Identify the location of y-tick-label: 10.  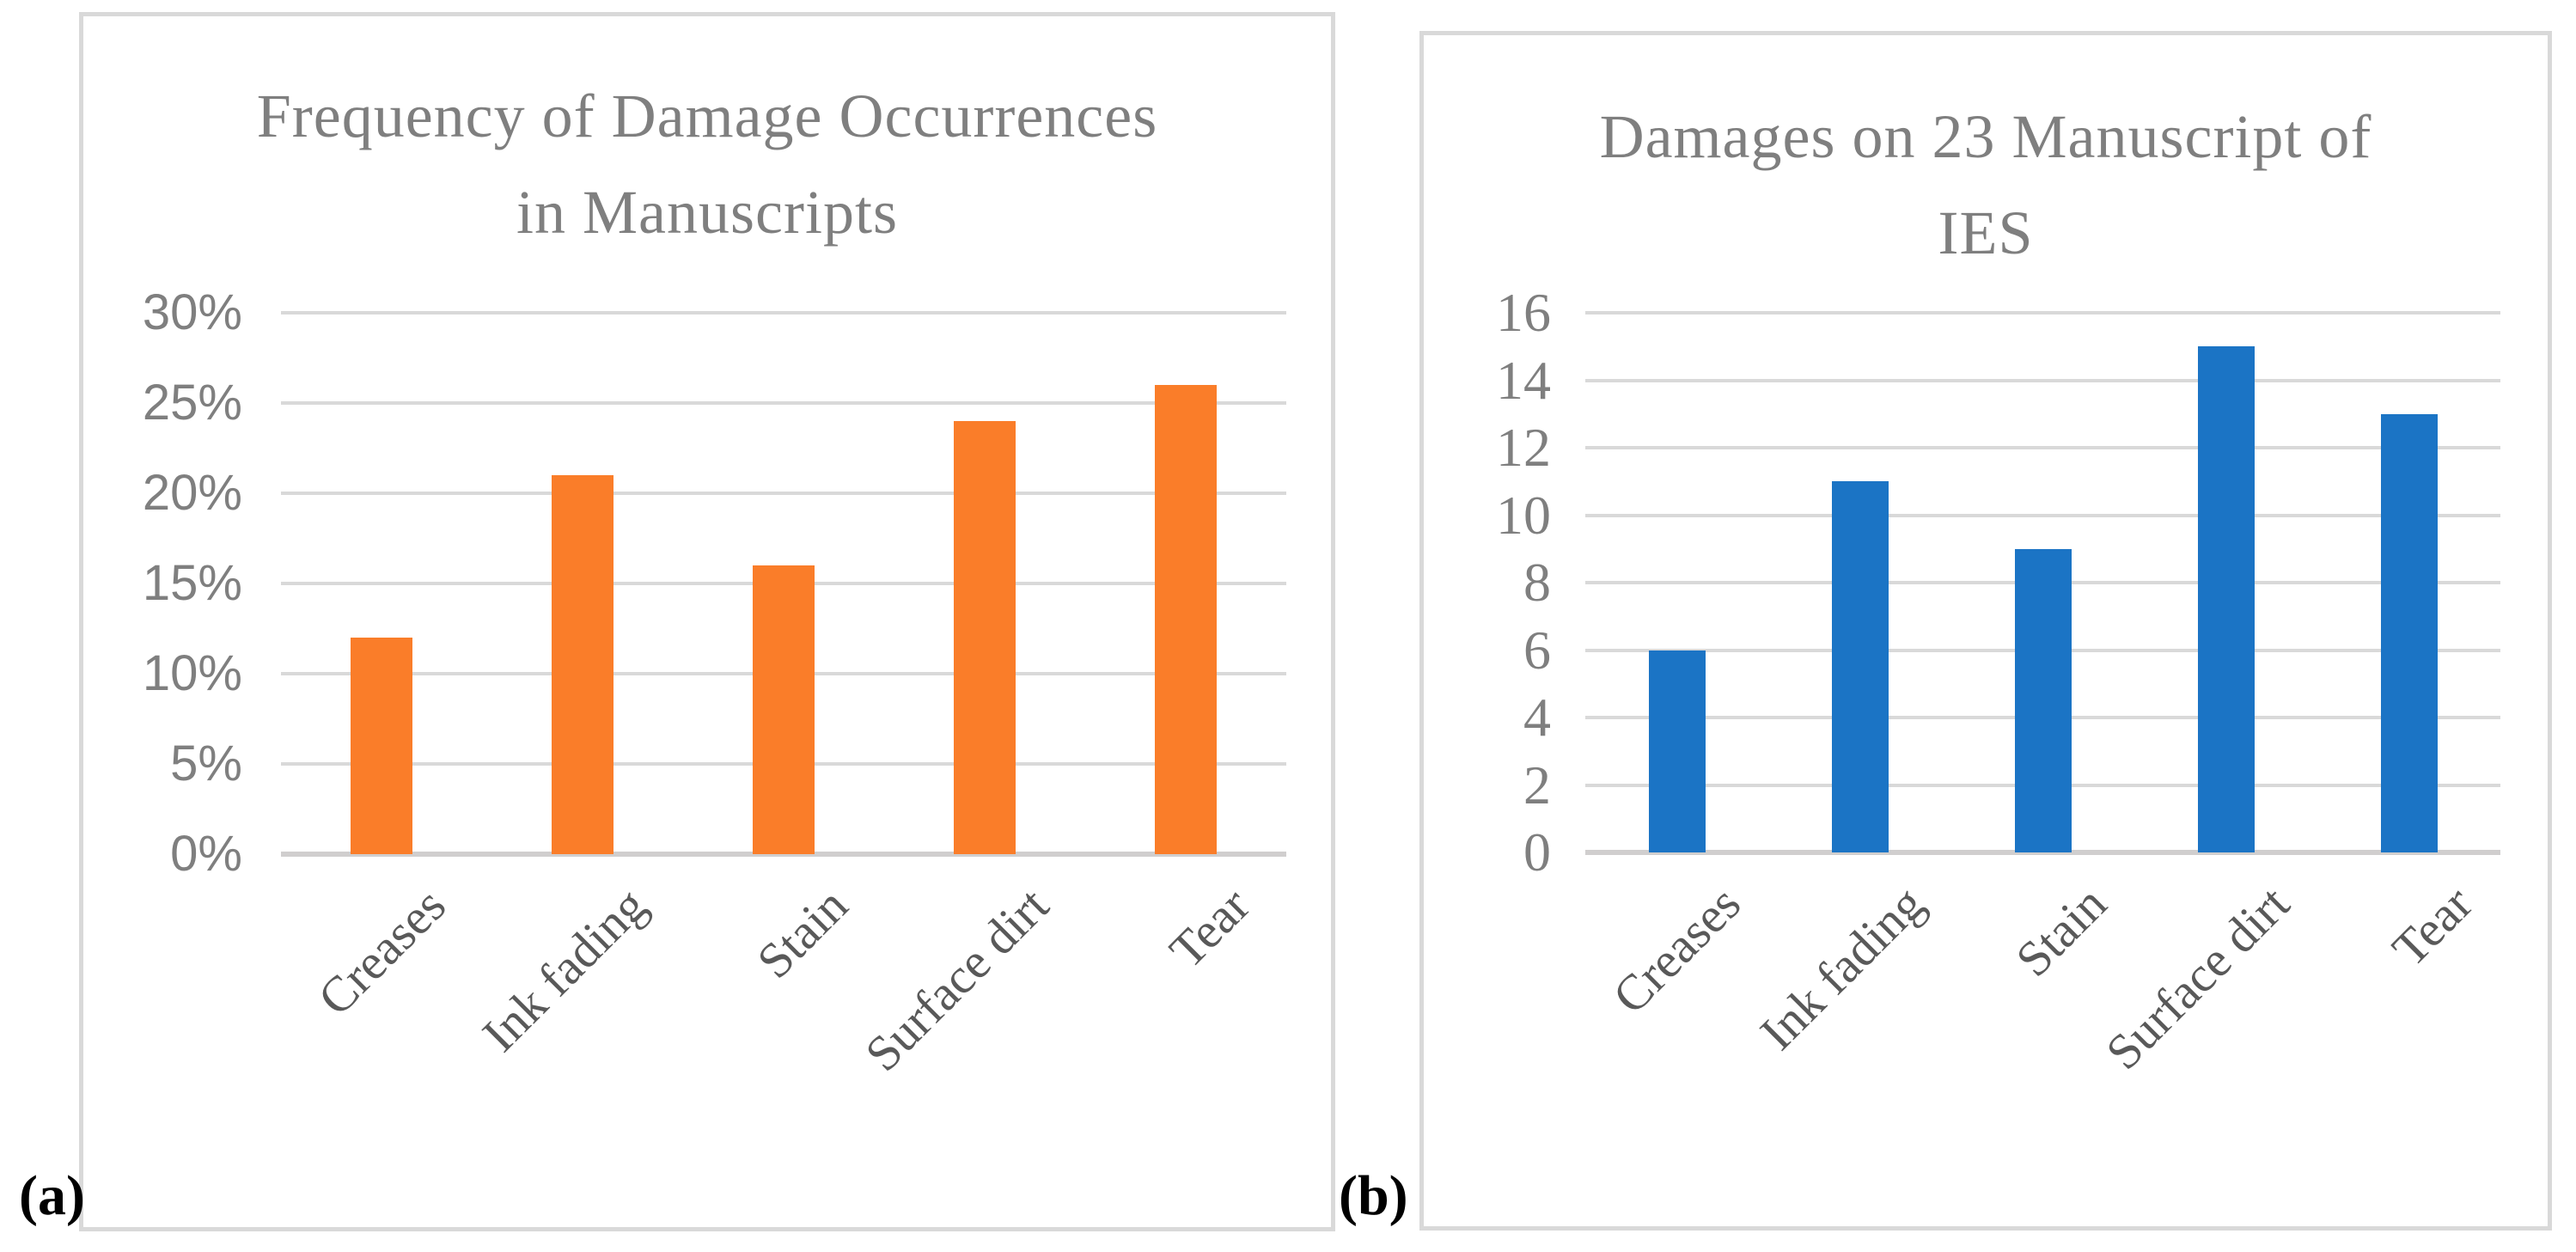
(1523, 515).